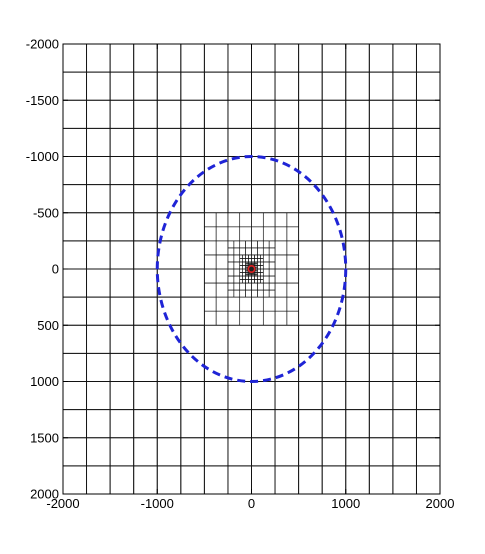 The width and height of the screenshot is (485, 554). I want to click on mesh-dense-core, so click(251, 269).